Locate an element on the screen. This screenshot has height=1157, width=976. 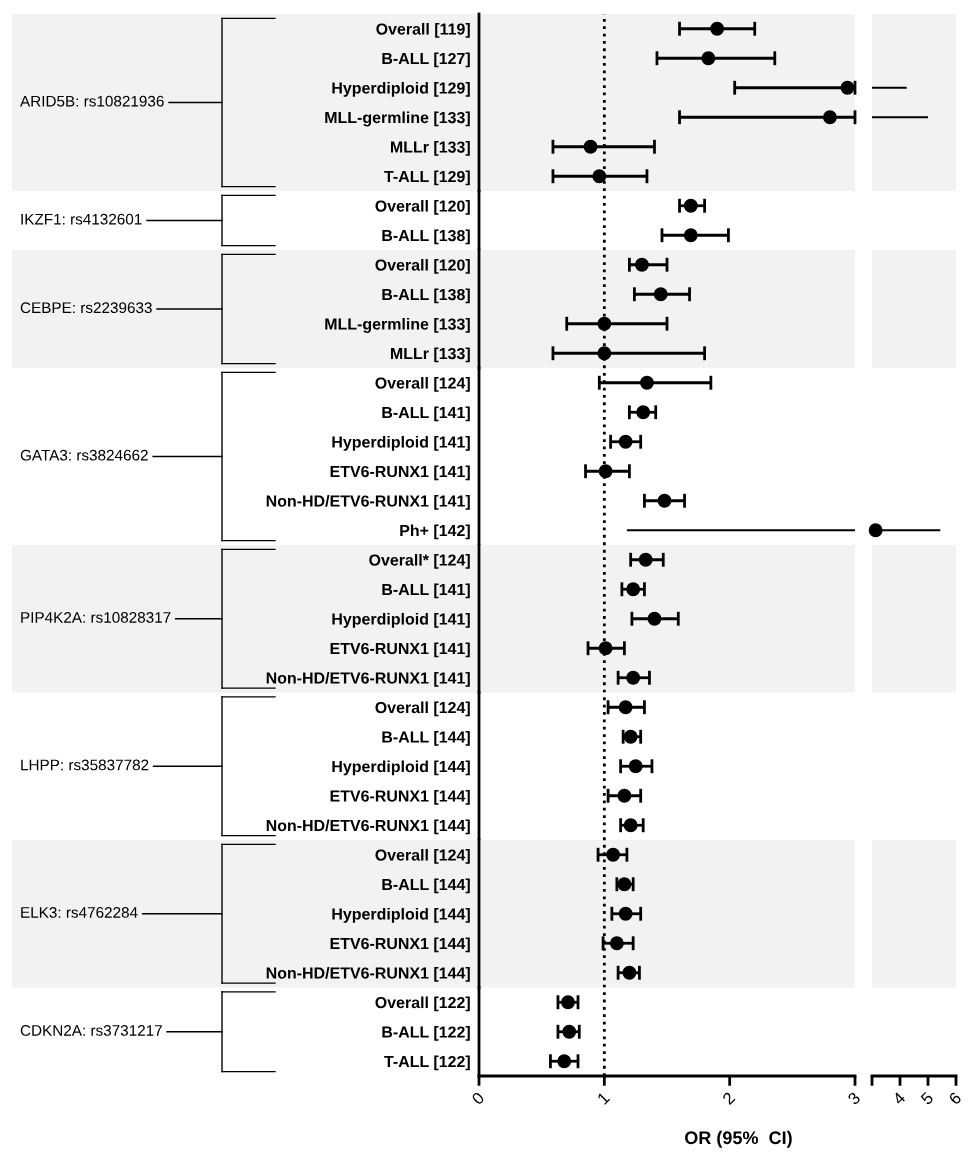
y-tick-label: Hyperdiploid [129] is located at coordinates (401, 89).